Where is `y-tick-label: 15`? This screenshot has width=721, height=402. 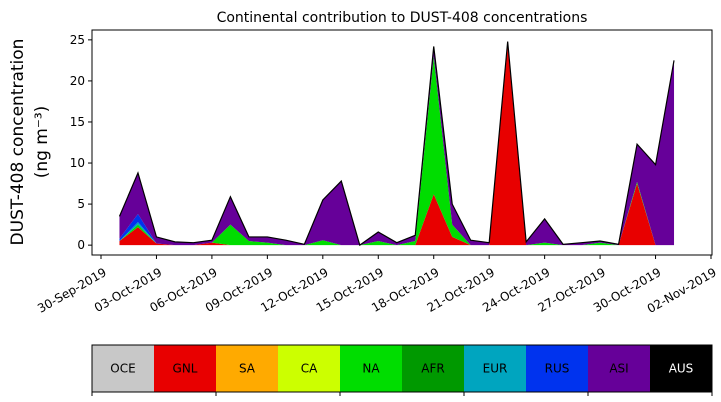
y-tick-label: 15 is located at coordinates (77, 122).